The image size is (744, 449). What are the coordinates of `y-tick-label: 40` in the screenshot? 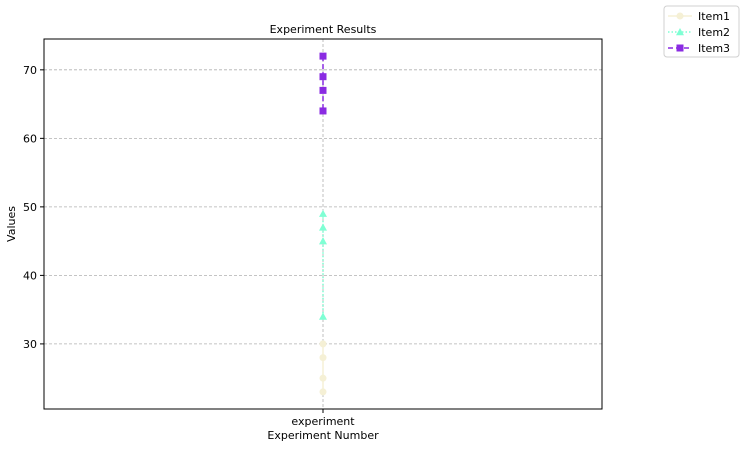 It's located at (30, 275).